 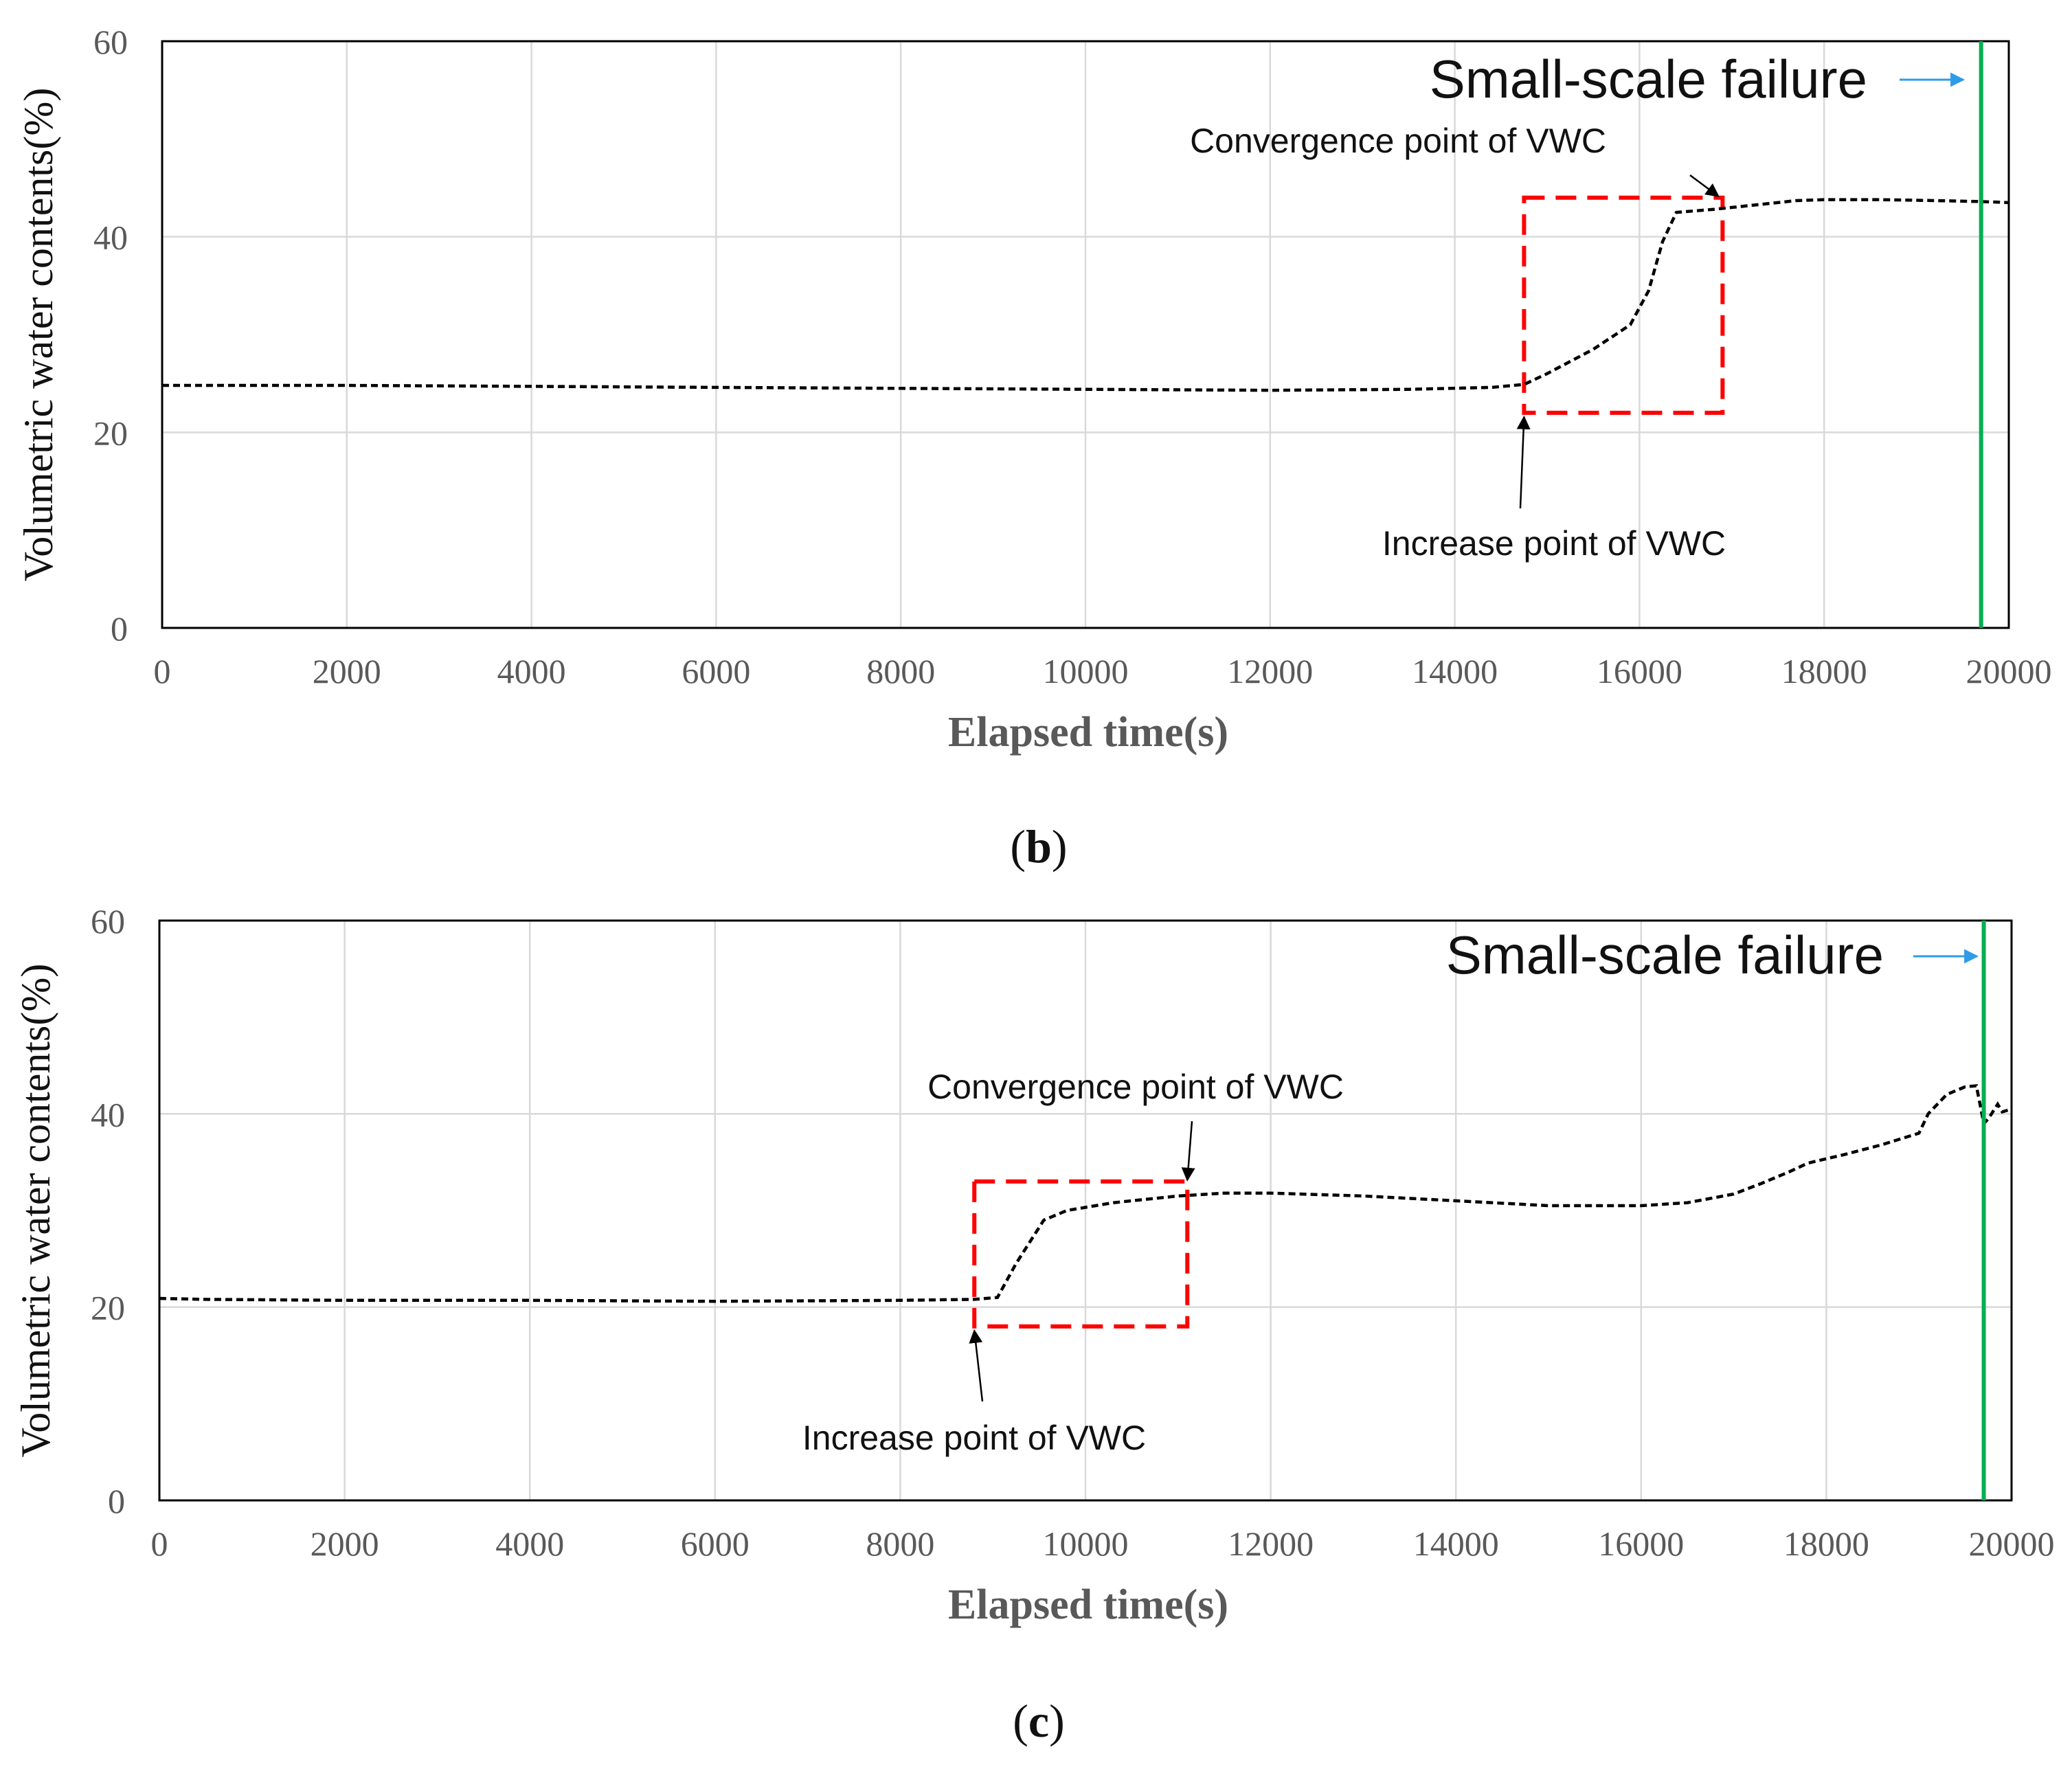 I want to click on chart-b-x-tick-18000: 18000, so click(x=1824, y=671).